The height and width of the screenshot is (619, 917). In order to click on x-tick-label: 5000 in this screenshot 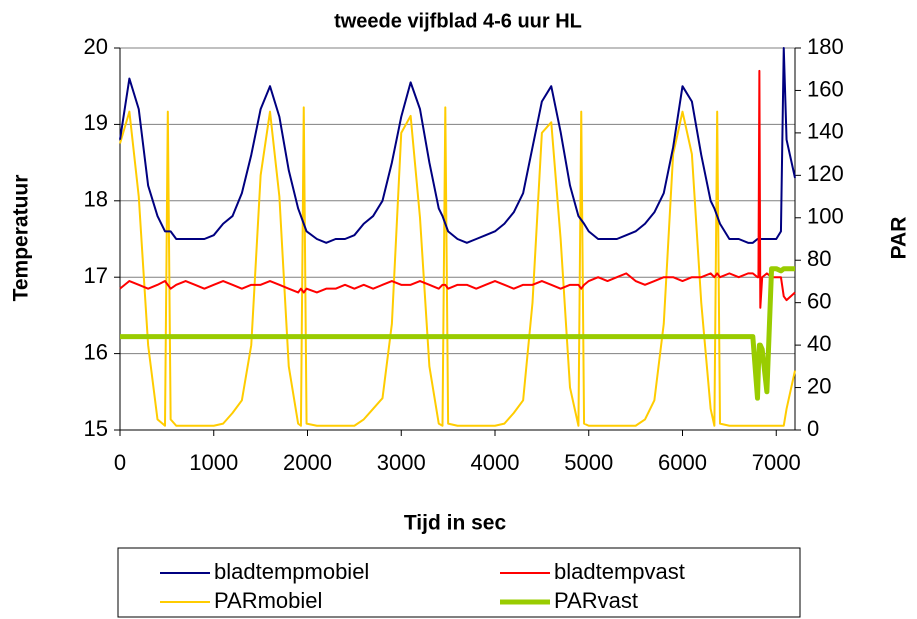, I will do `click(588, 462)`.